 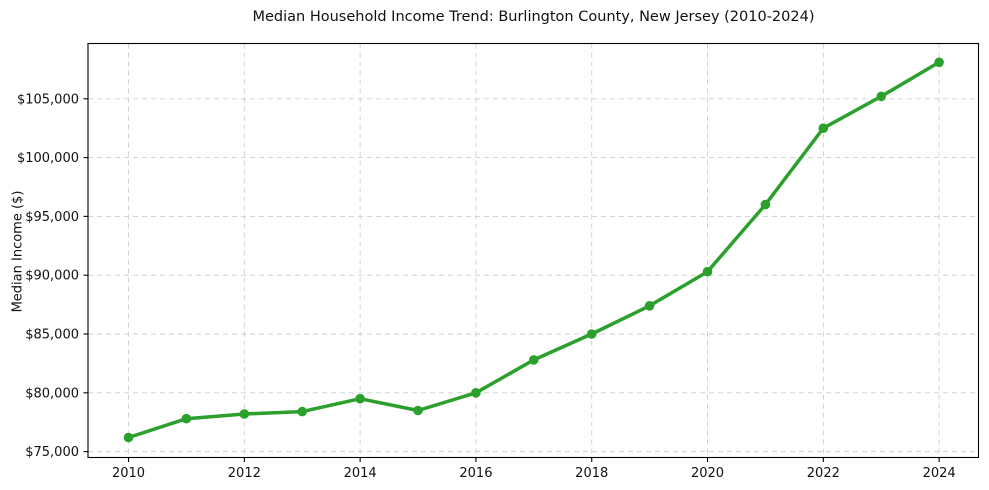 What do you see at coordinates (52, 452) in the screenshot?
I see `y-tick-label: $75,000` at bounding box center [52, 452].